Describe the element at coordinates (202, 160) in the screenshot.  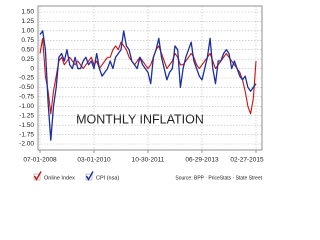
I see `x-tick-label: 06-29-2013` at that location.